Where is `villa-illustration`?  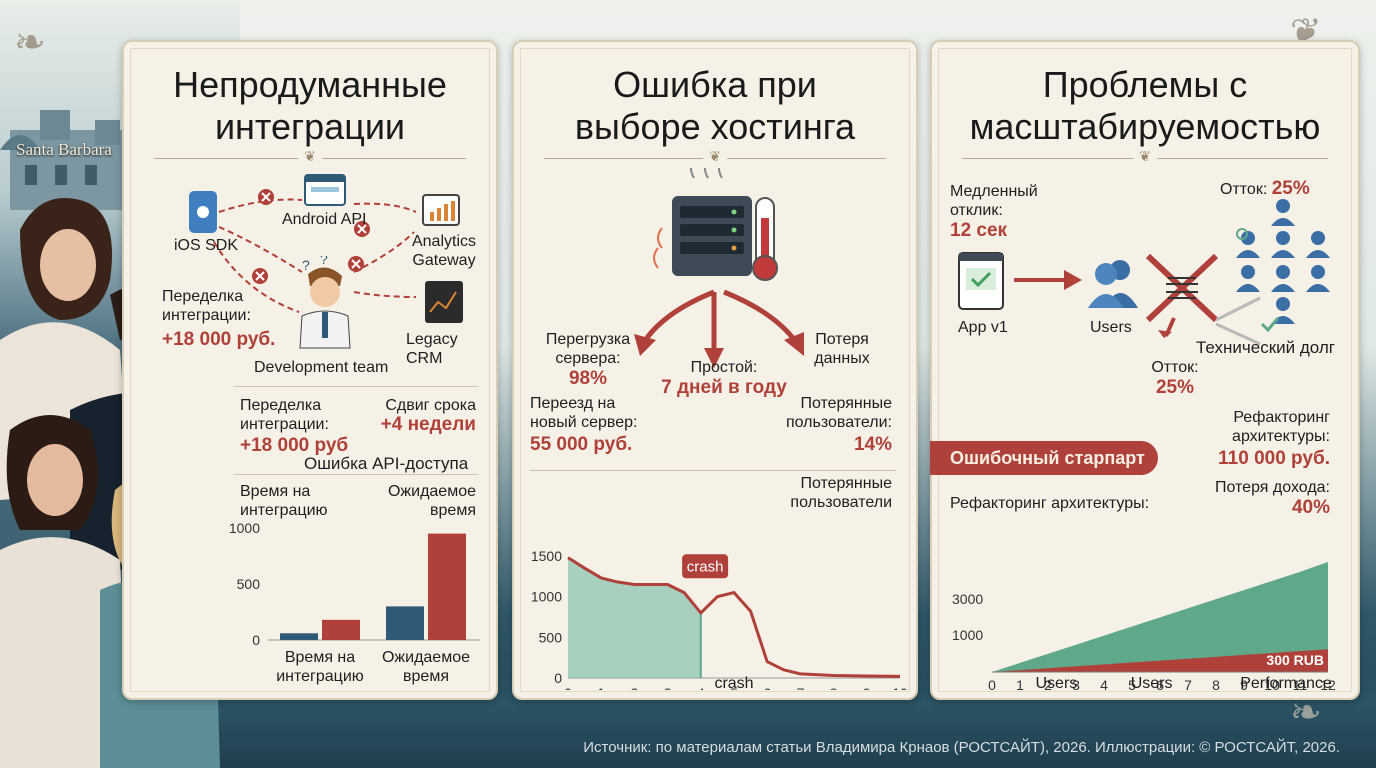 villa-illustration is located at coordinates (70, 160).